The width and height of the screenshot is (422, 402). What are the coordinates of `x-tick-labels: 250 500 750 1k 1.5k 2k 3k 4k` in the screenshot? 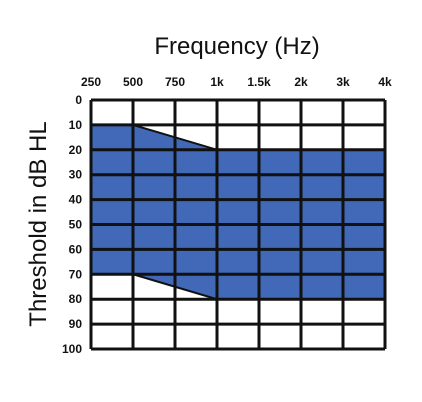 It's located at (236, 82).